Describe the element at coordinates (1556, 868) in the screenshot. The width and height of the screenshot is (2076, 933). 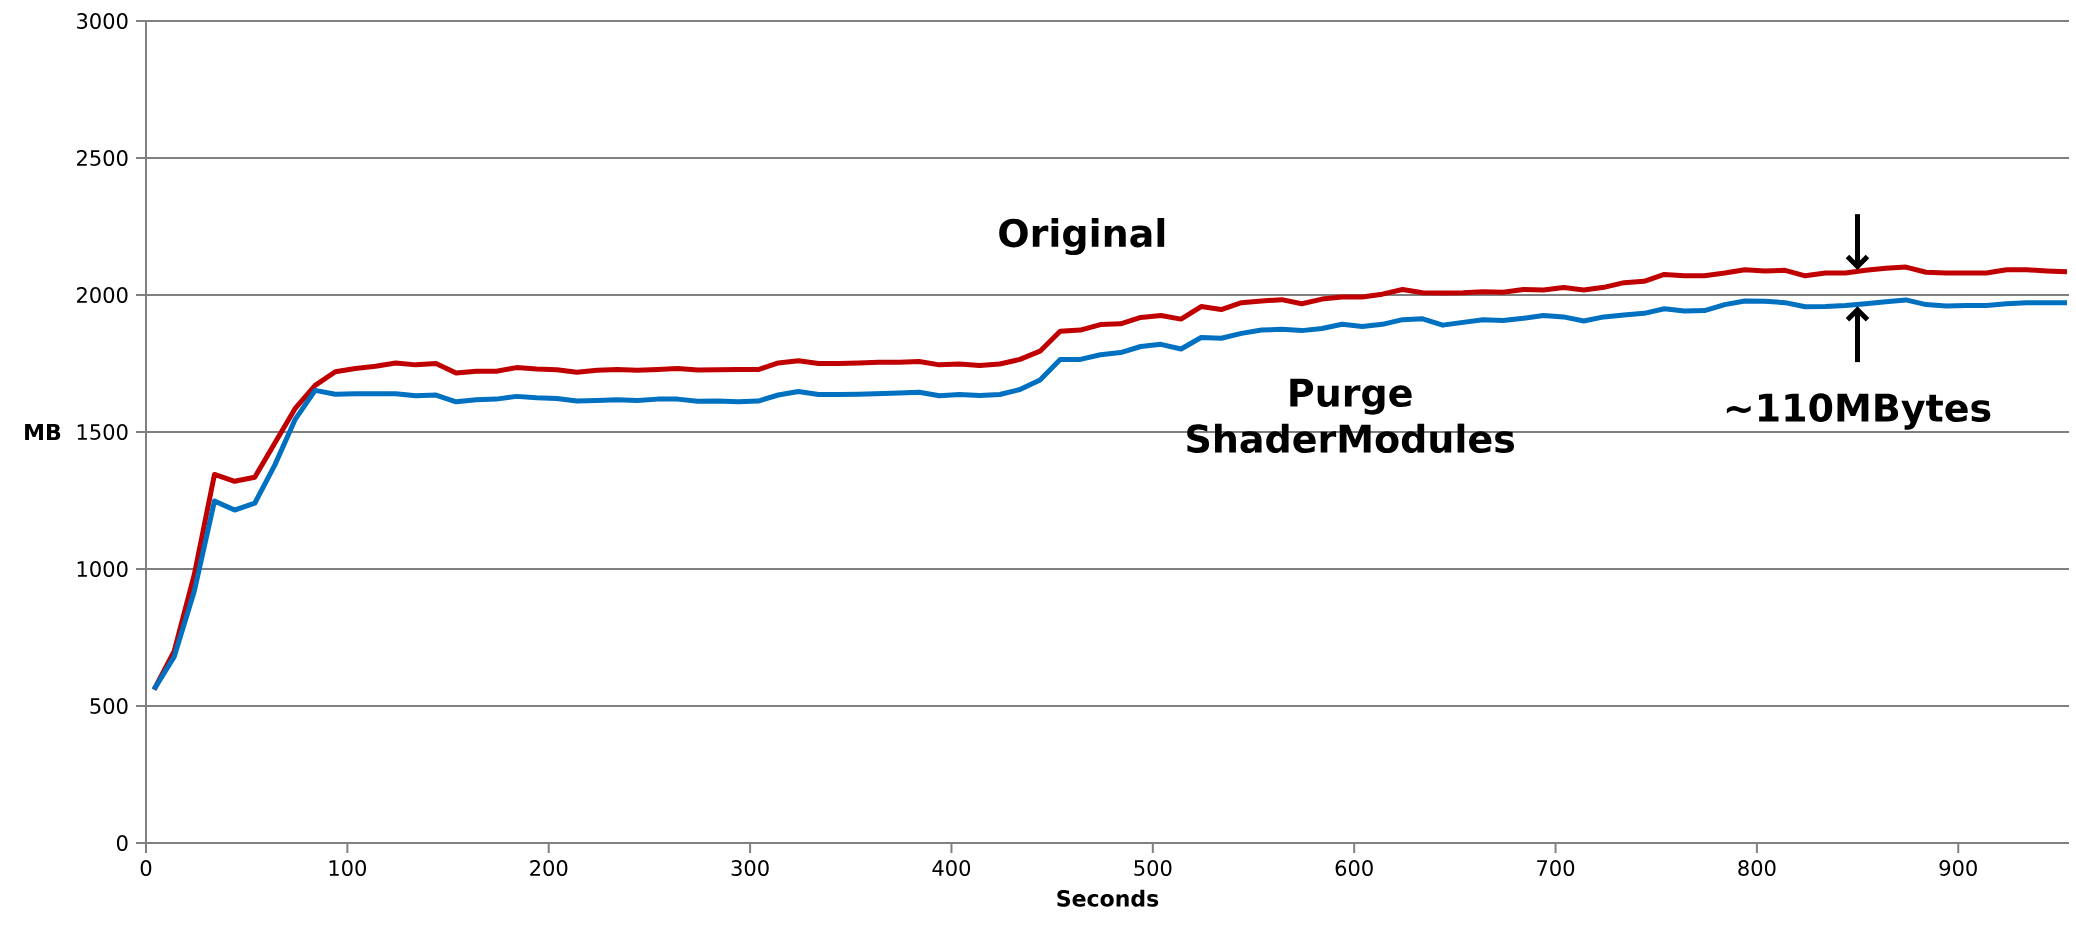
I see `x-tick-label: 700` at that location.